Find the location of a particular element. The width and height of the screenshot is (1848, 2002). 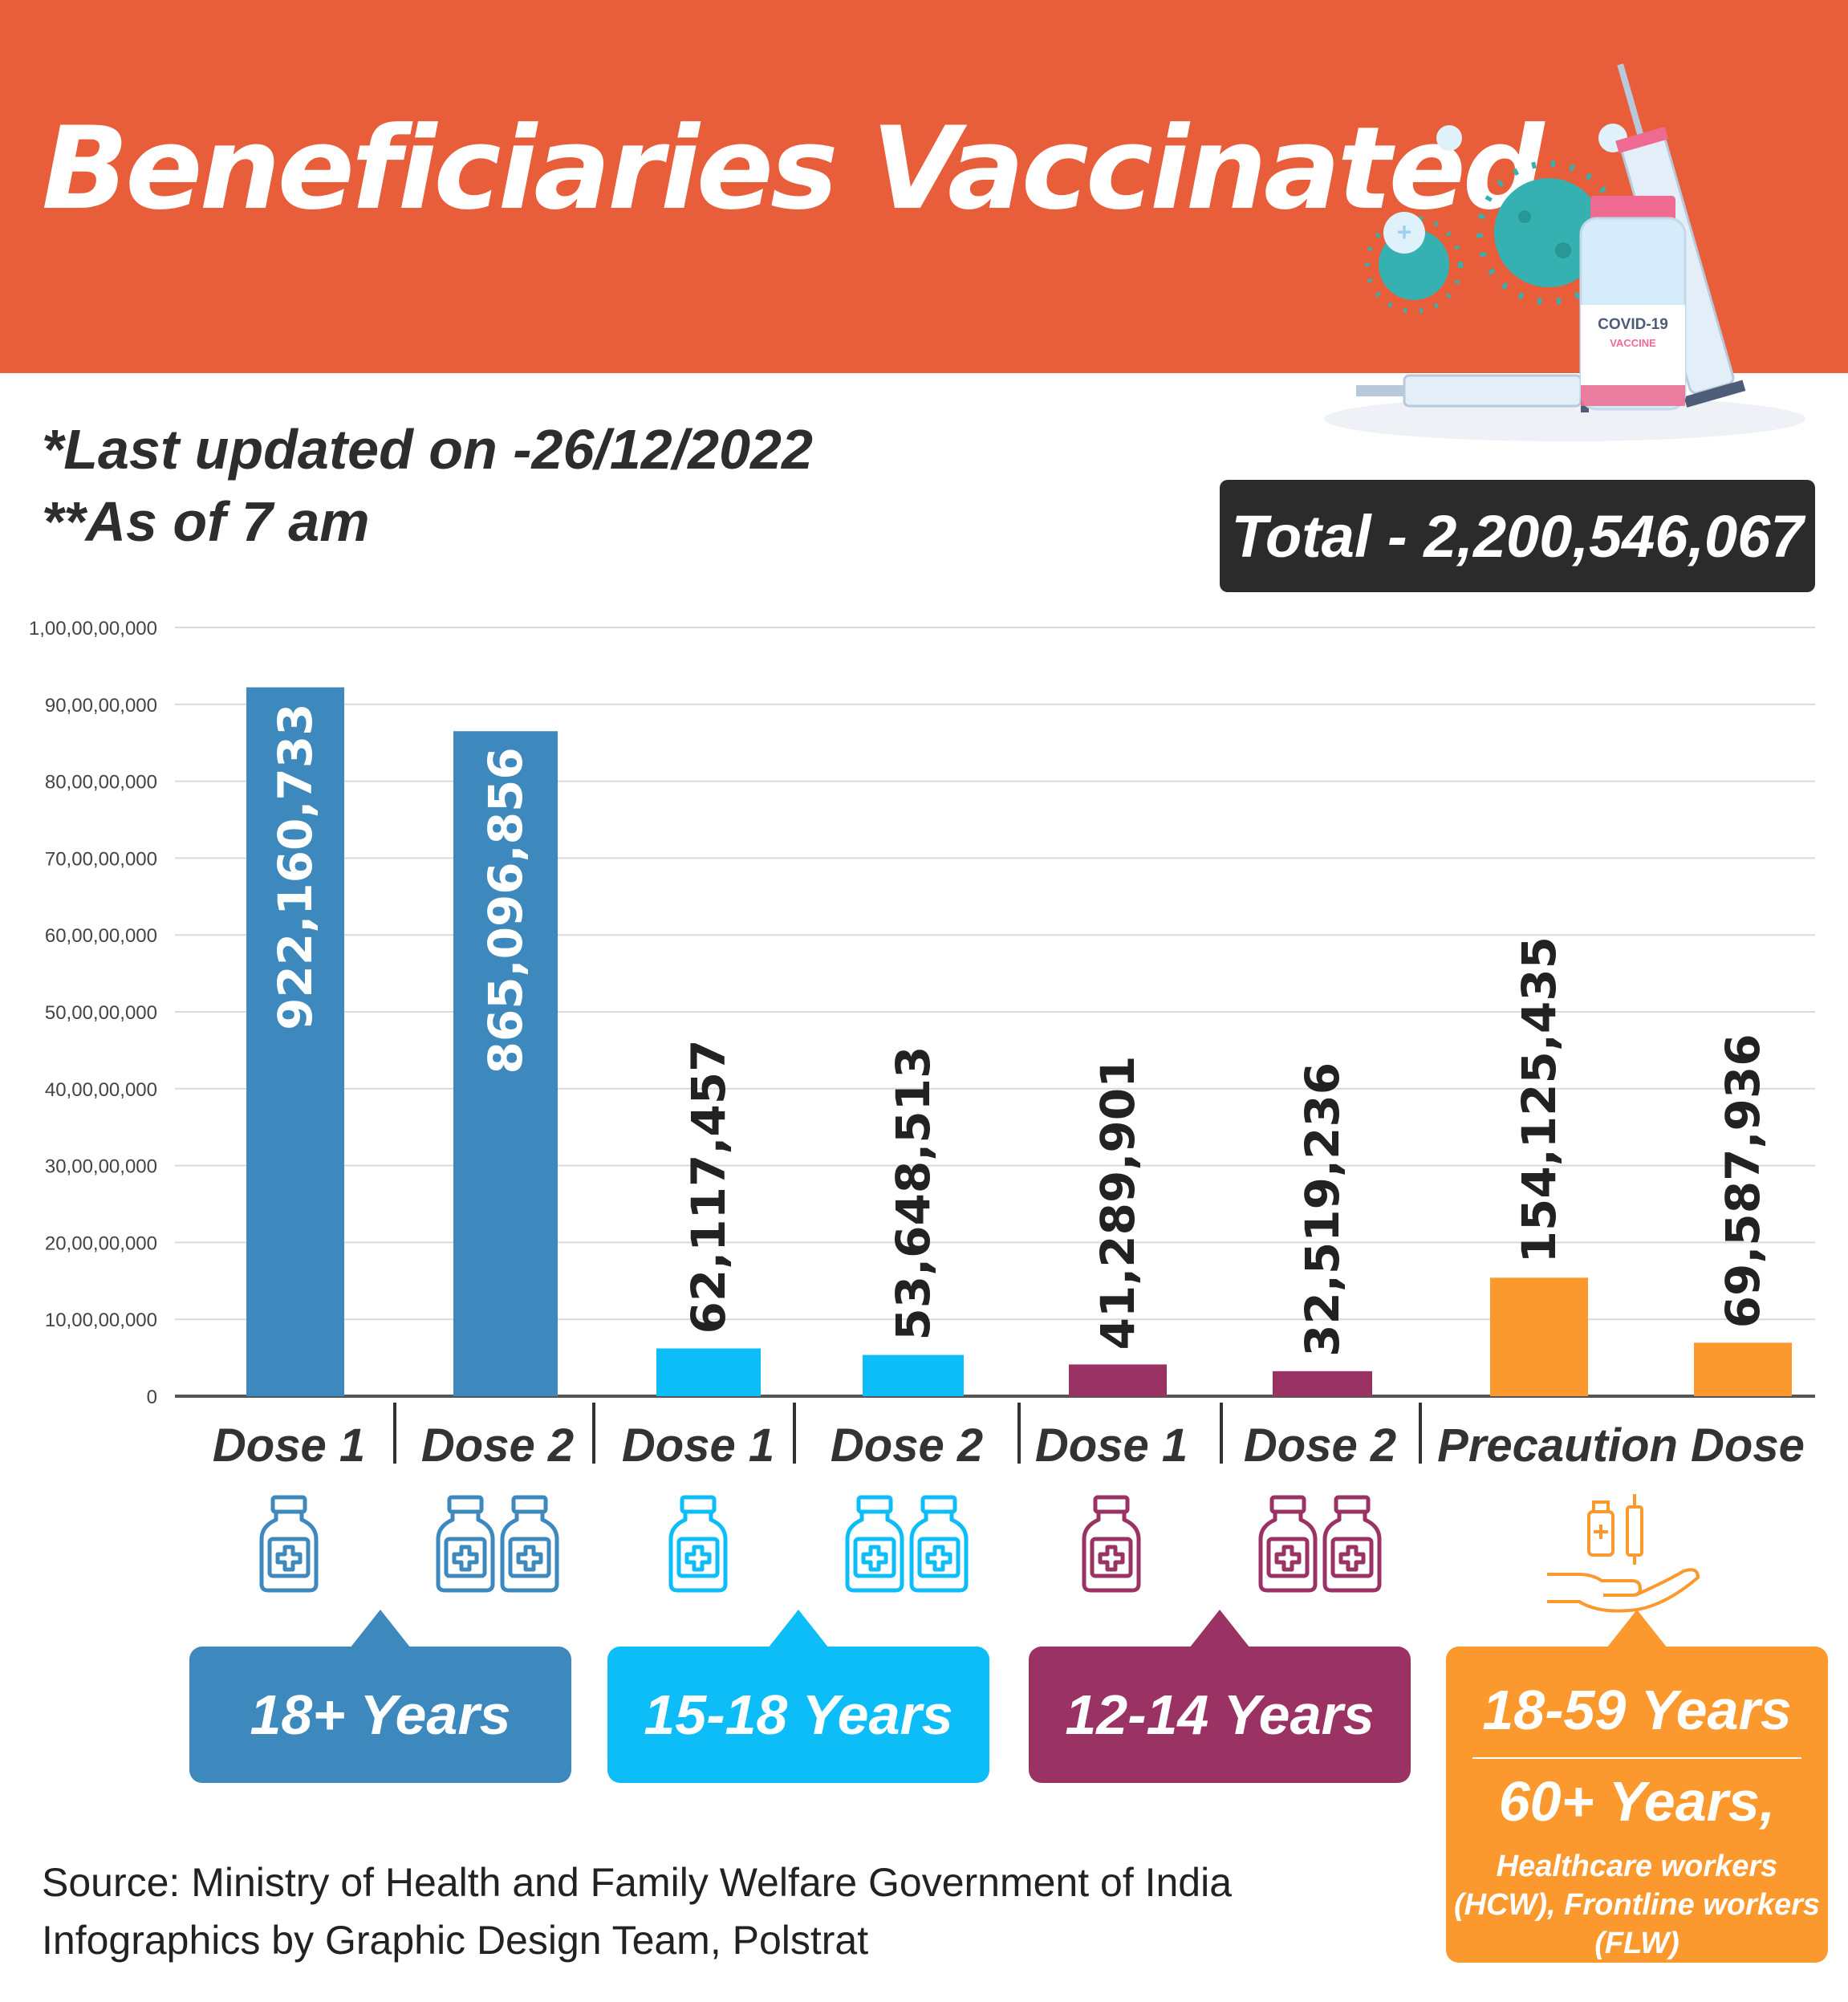

bottle-label-line2: VACCINE is located at coordinates (1633, 343).